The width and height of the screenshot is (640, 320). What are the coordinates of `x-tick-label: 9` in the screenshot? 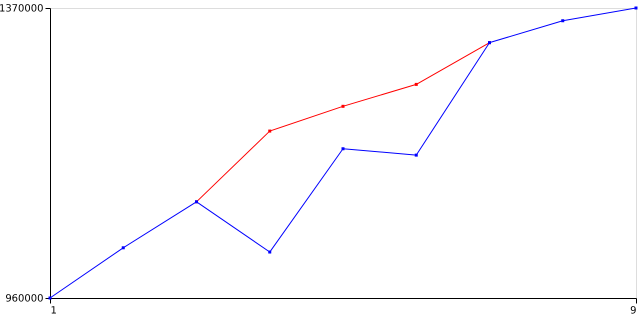 It's located at (633, 311).